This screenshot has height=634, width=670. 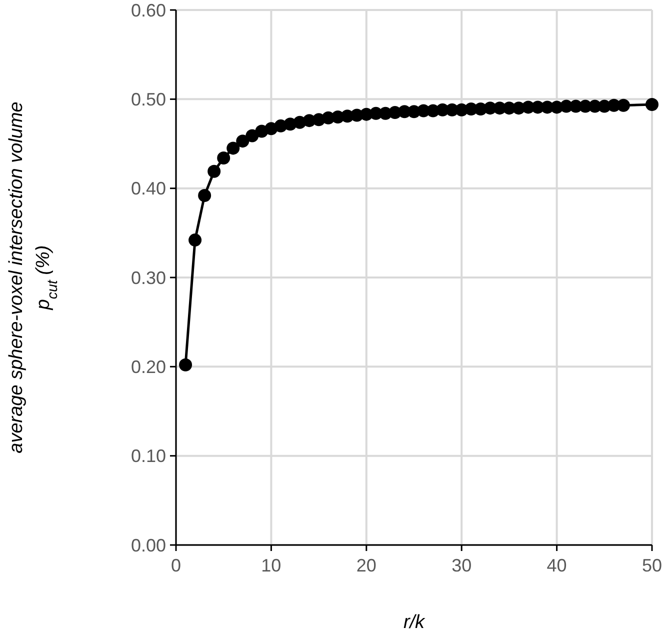 What do you see at coordinates (148, 456) in the screenshot?
I see `y-tick-label: 0.10` at bounding box center [148, 456].